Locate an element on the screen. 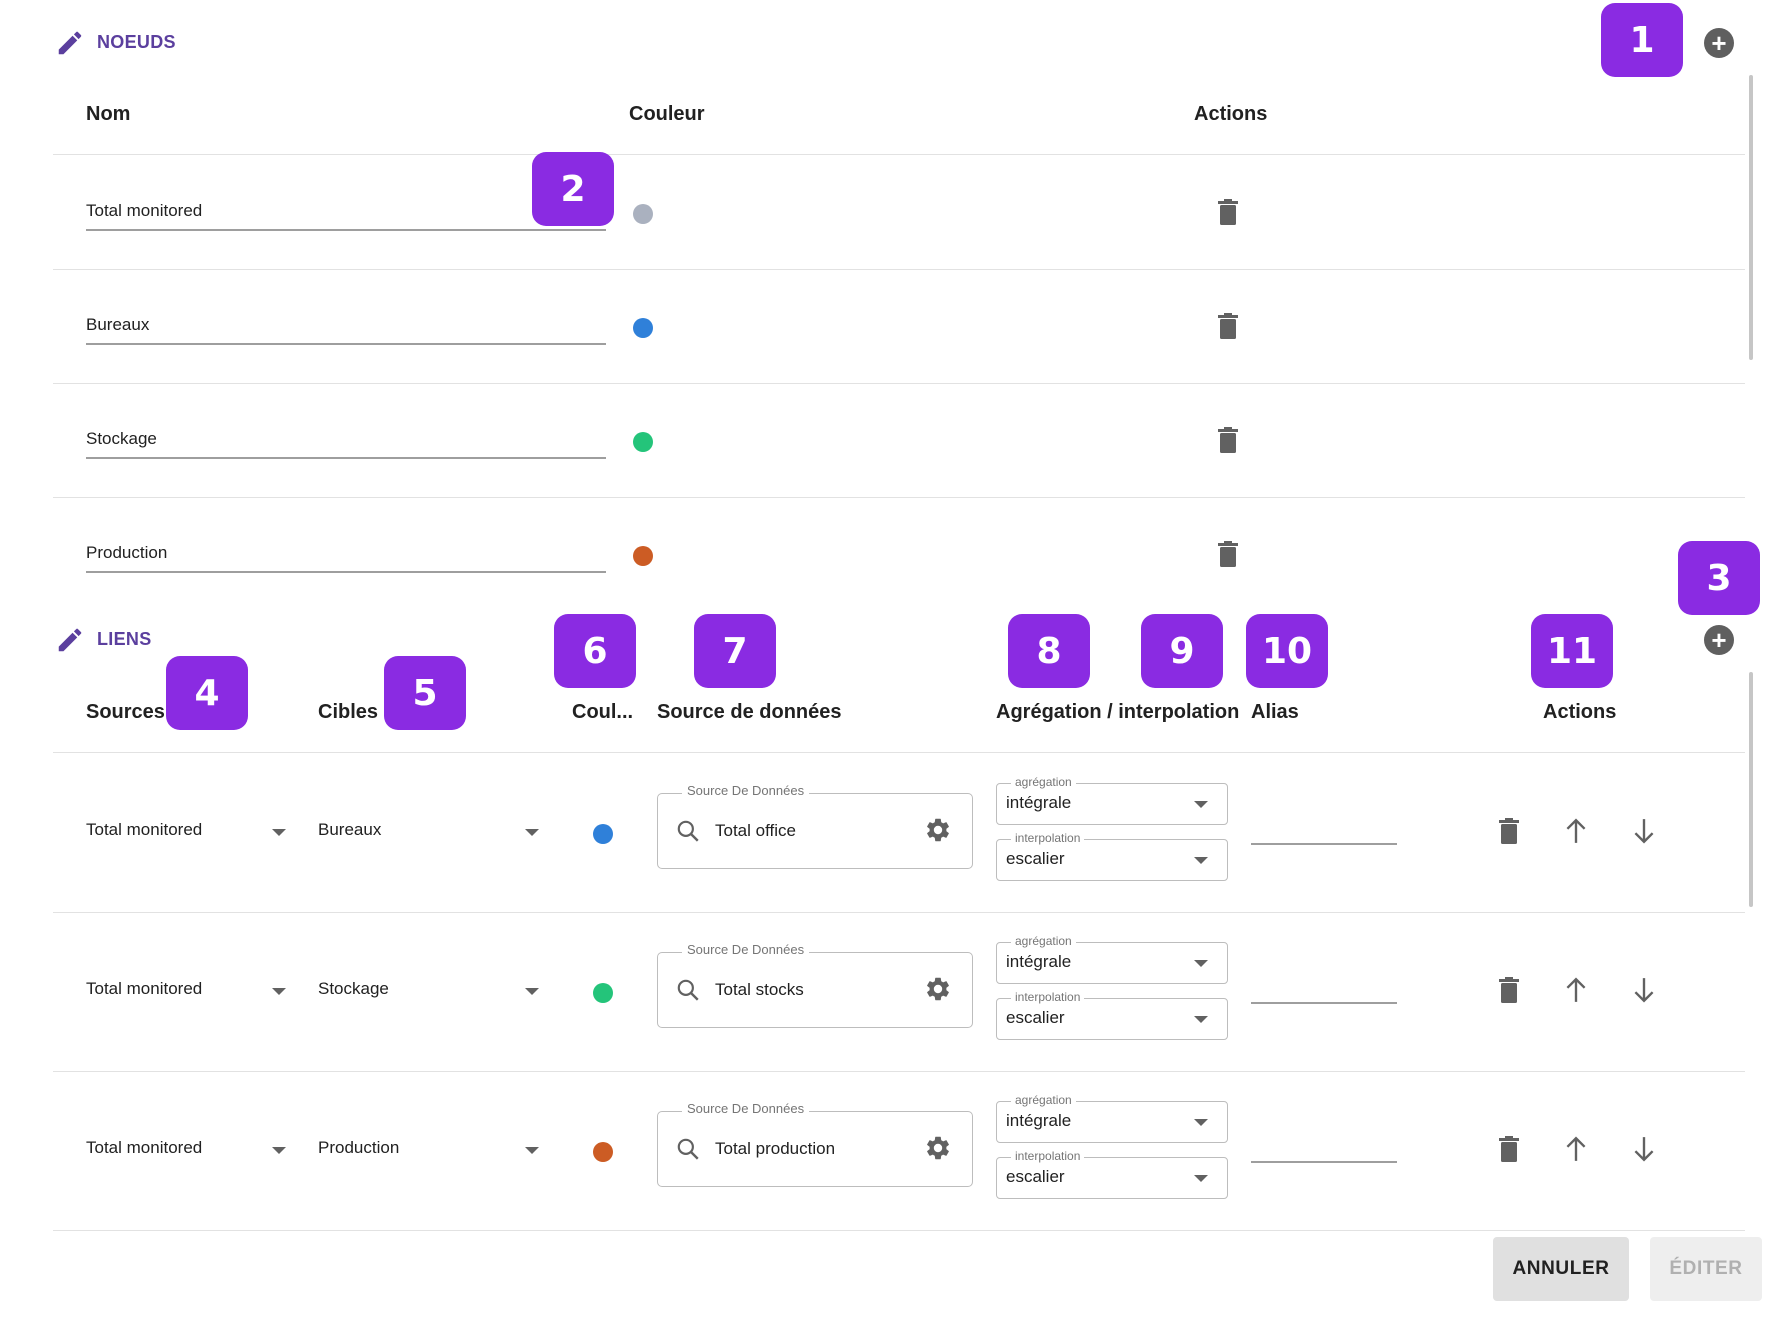 The image size is (1774, 1321). edit-button: ÉDITER is located at coordinates (1706, 1269).